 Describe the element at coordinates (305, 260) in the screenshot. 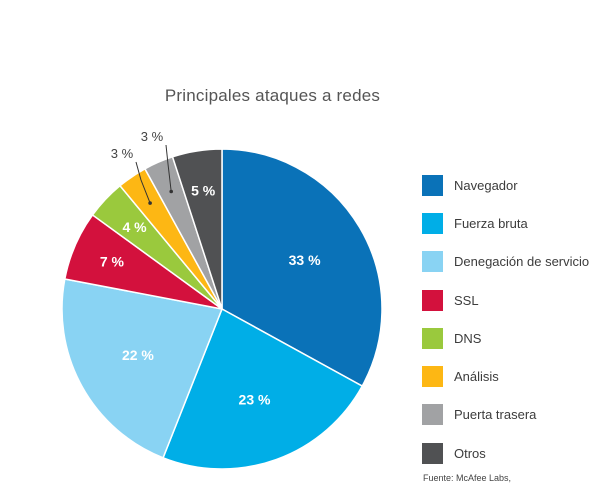

I see `data-label-navegador: 33 %` at that location.